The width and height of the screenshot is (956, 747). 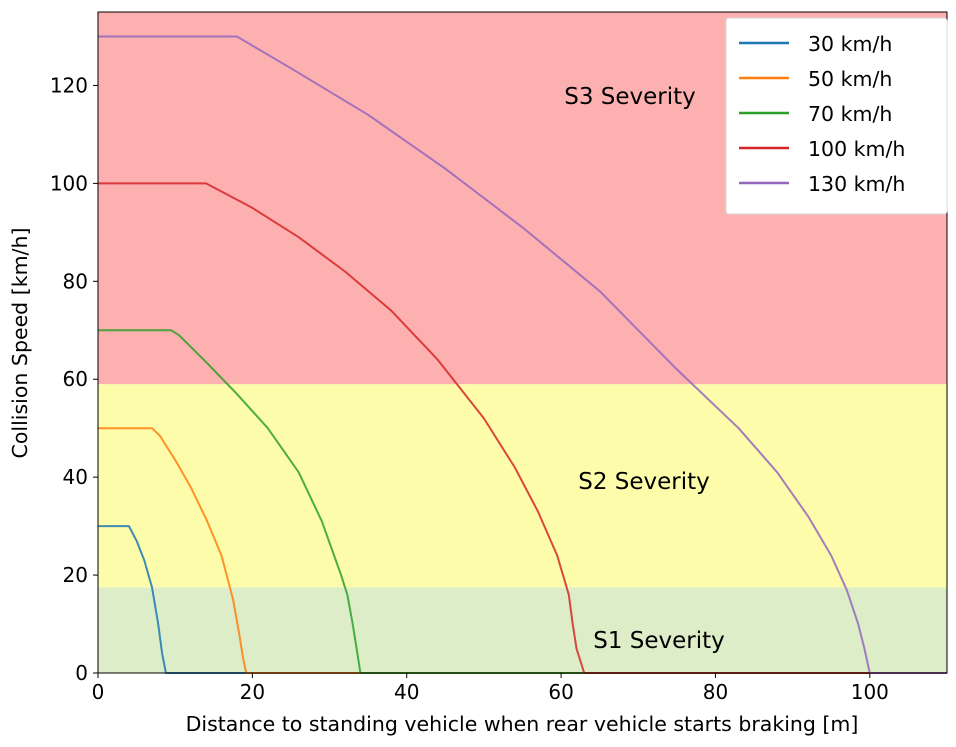 What do you see at coordinates (850, 79) in the screenshot?
I see `legend-label-2: 50 km/h` at bounding box center [850, 79].